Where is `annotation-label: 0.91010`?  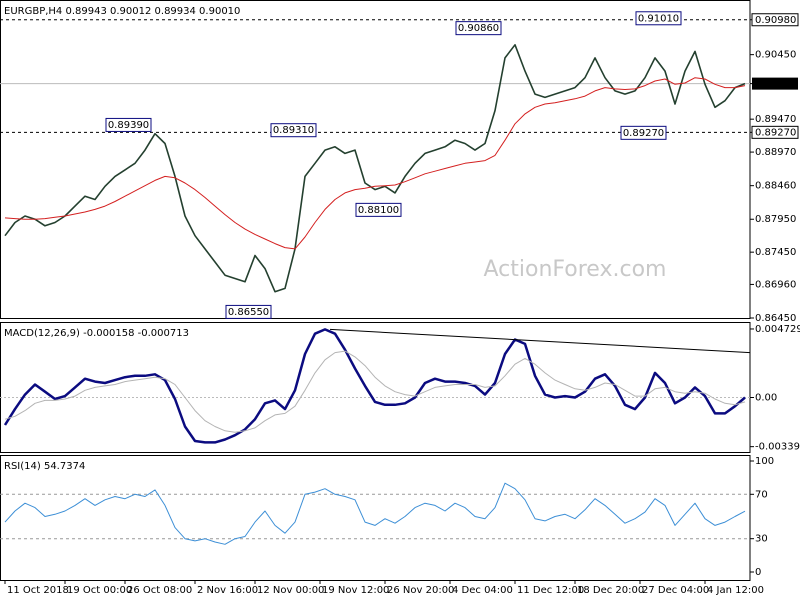 annotation-label: 0.91010 is located at coordinates (658, 18).